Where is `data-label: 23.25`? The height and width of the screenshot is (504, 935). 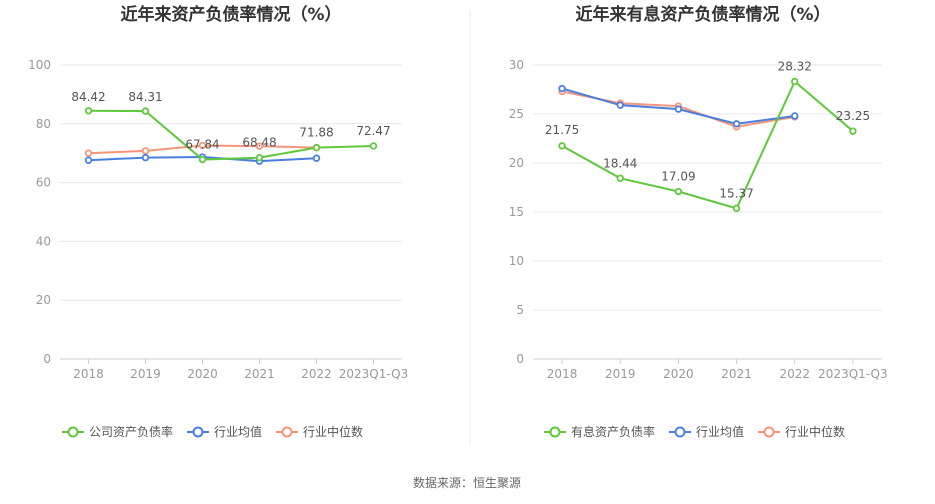
data-label: 23.25 is located at coordinates (853, 116).